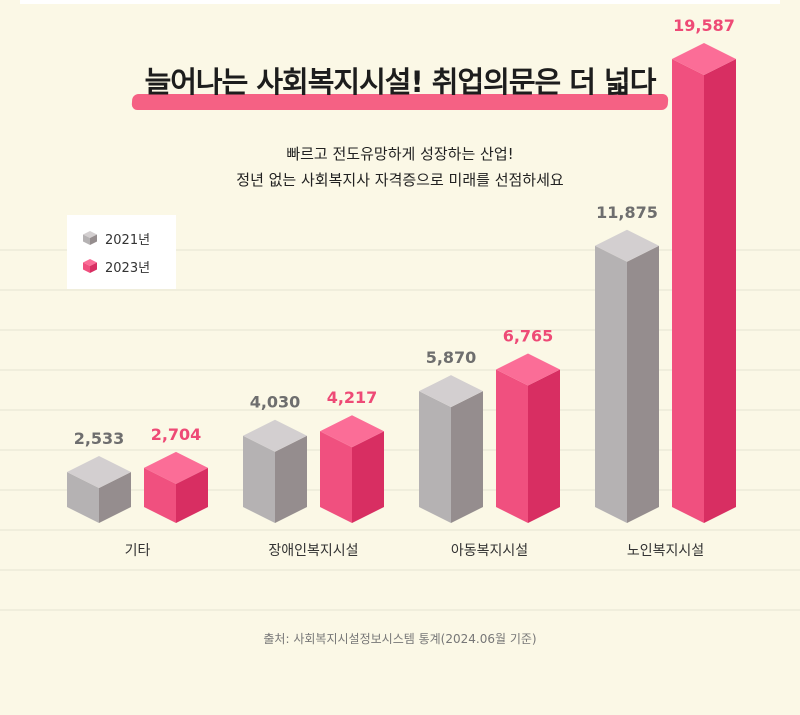 Image resolution: width=800 pixels, height=715 pixels. I want to click on page-title: 늘어나는 사회복지시설! 취업의문은 더 넓다, so click(400, 82).